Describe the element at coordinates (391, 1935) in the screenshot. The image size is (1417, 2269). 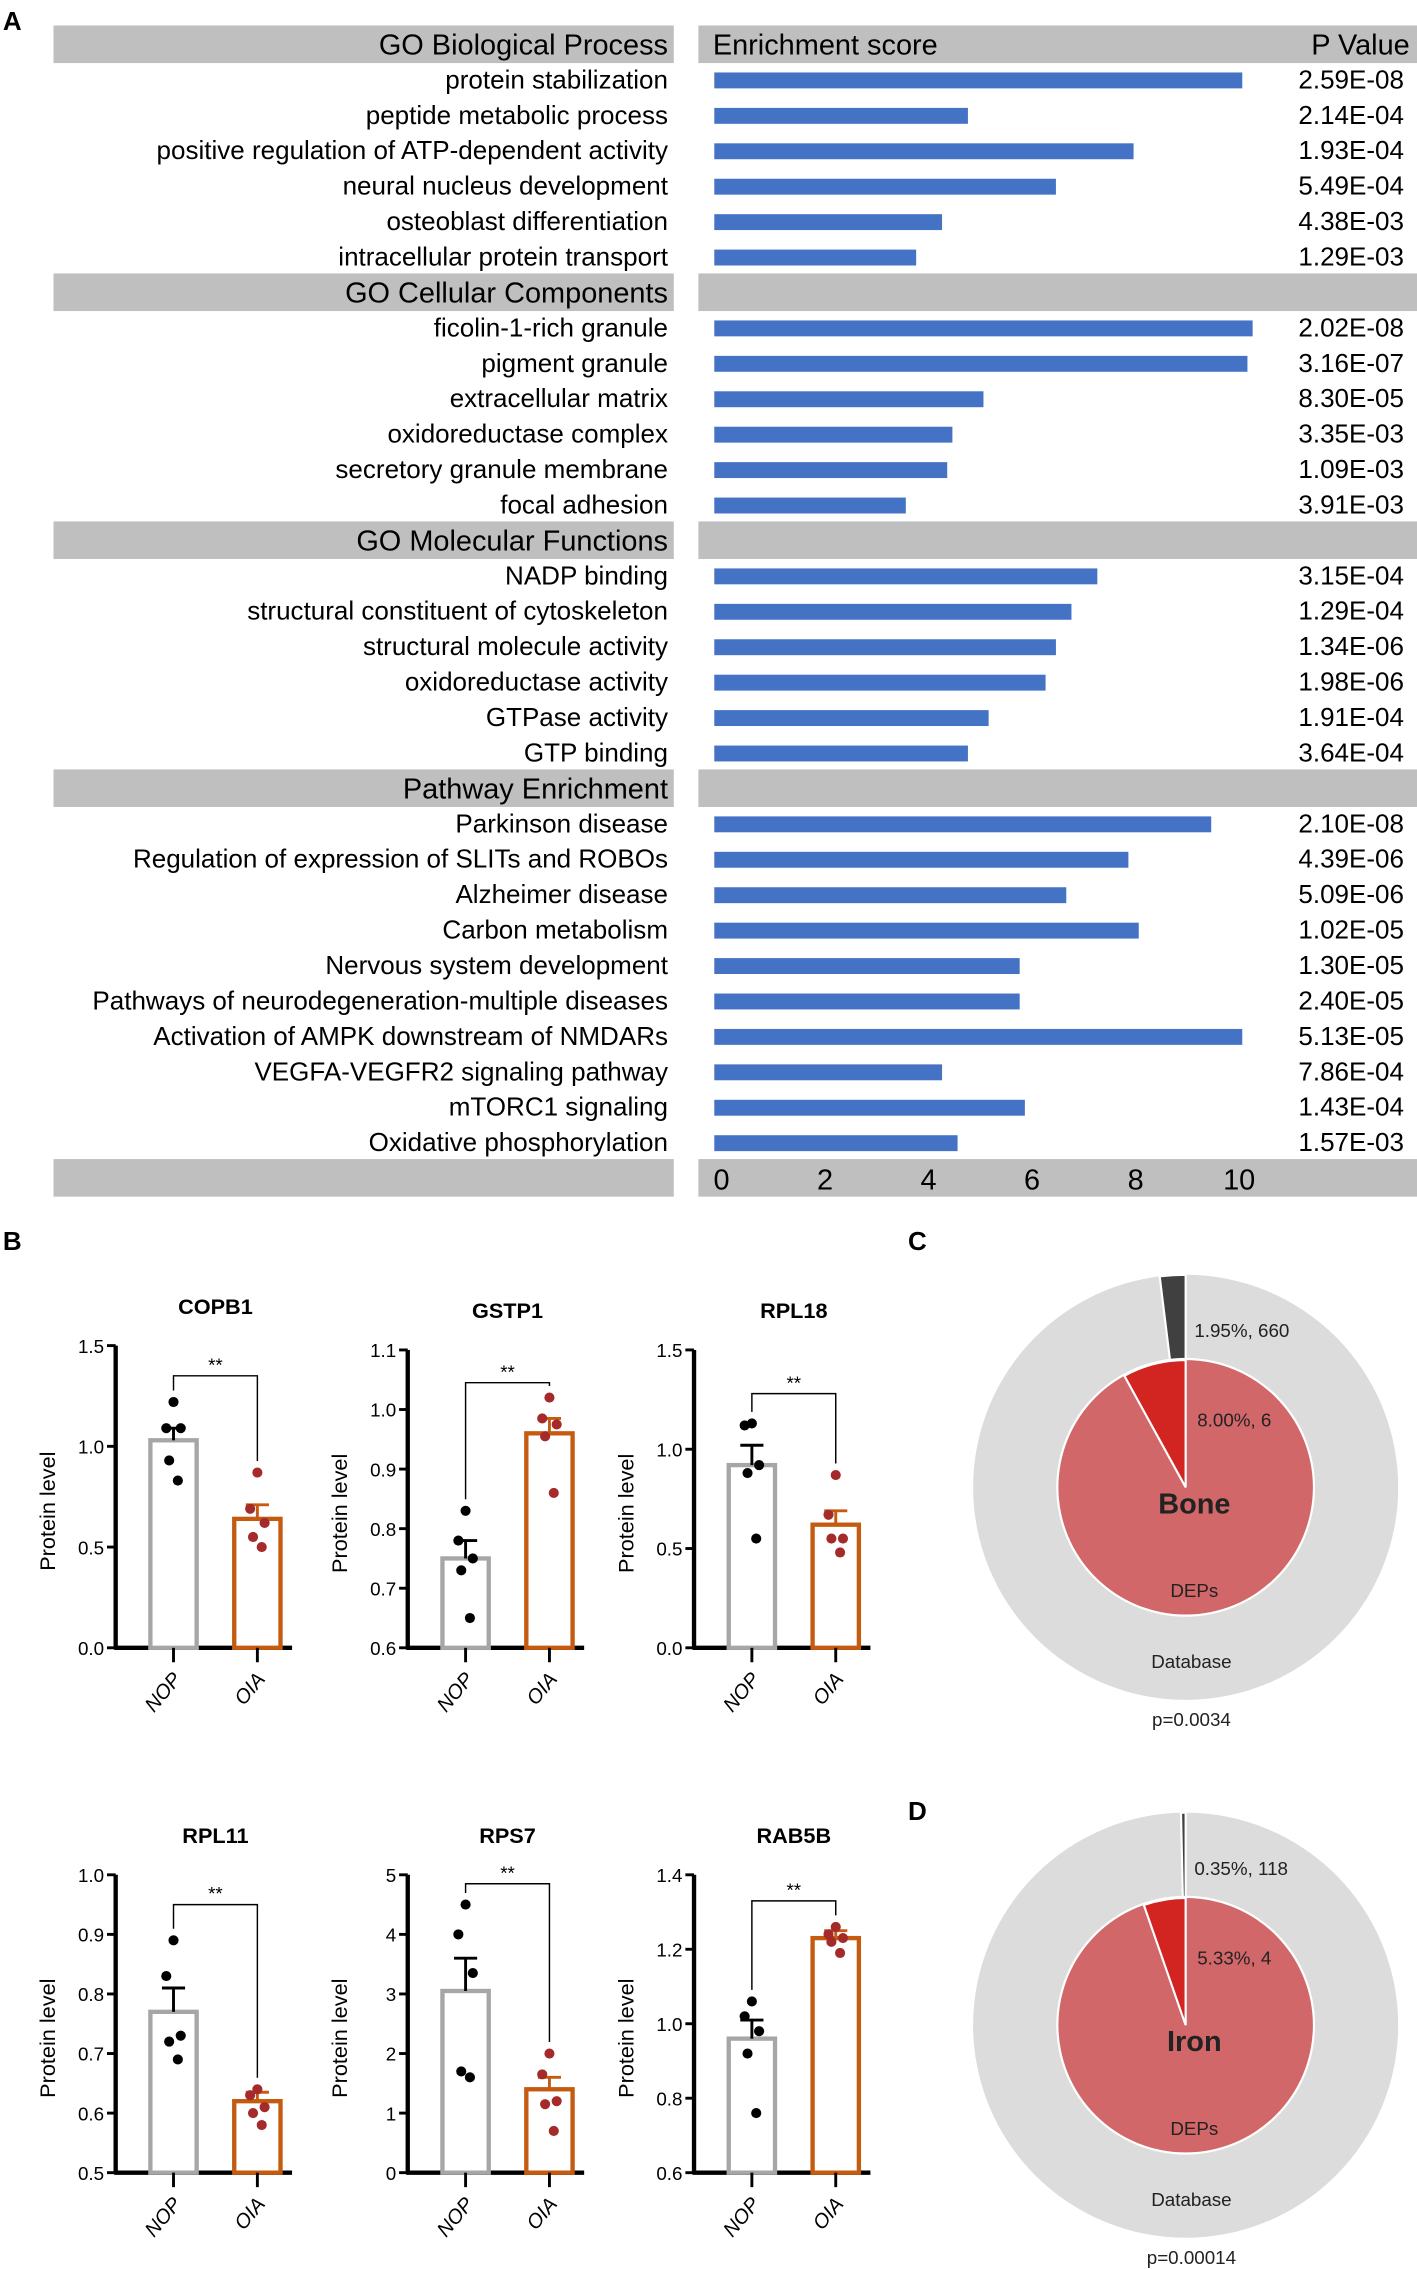
I see `y-tick-label: 4` at that location.